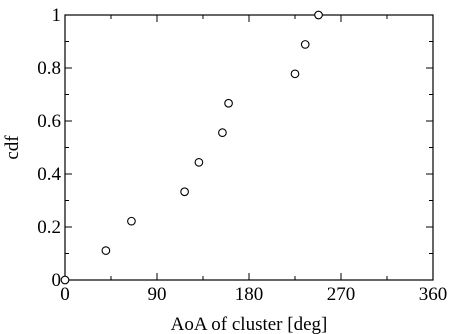 Image resolution: width=452 pixels, height=334 pixels. What do you see at coordinates (57, 280) in the screenshot?
I see `y-tick-label: 0` at bounding box center [57, 280].